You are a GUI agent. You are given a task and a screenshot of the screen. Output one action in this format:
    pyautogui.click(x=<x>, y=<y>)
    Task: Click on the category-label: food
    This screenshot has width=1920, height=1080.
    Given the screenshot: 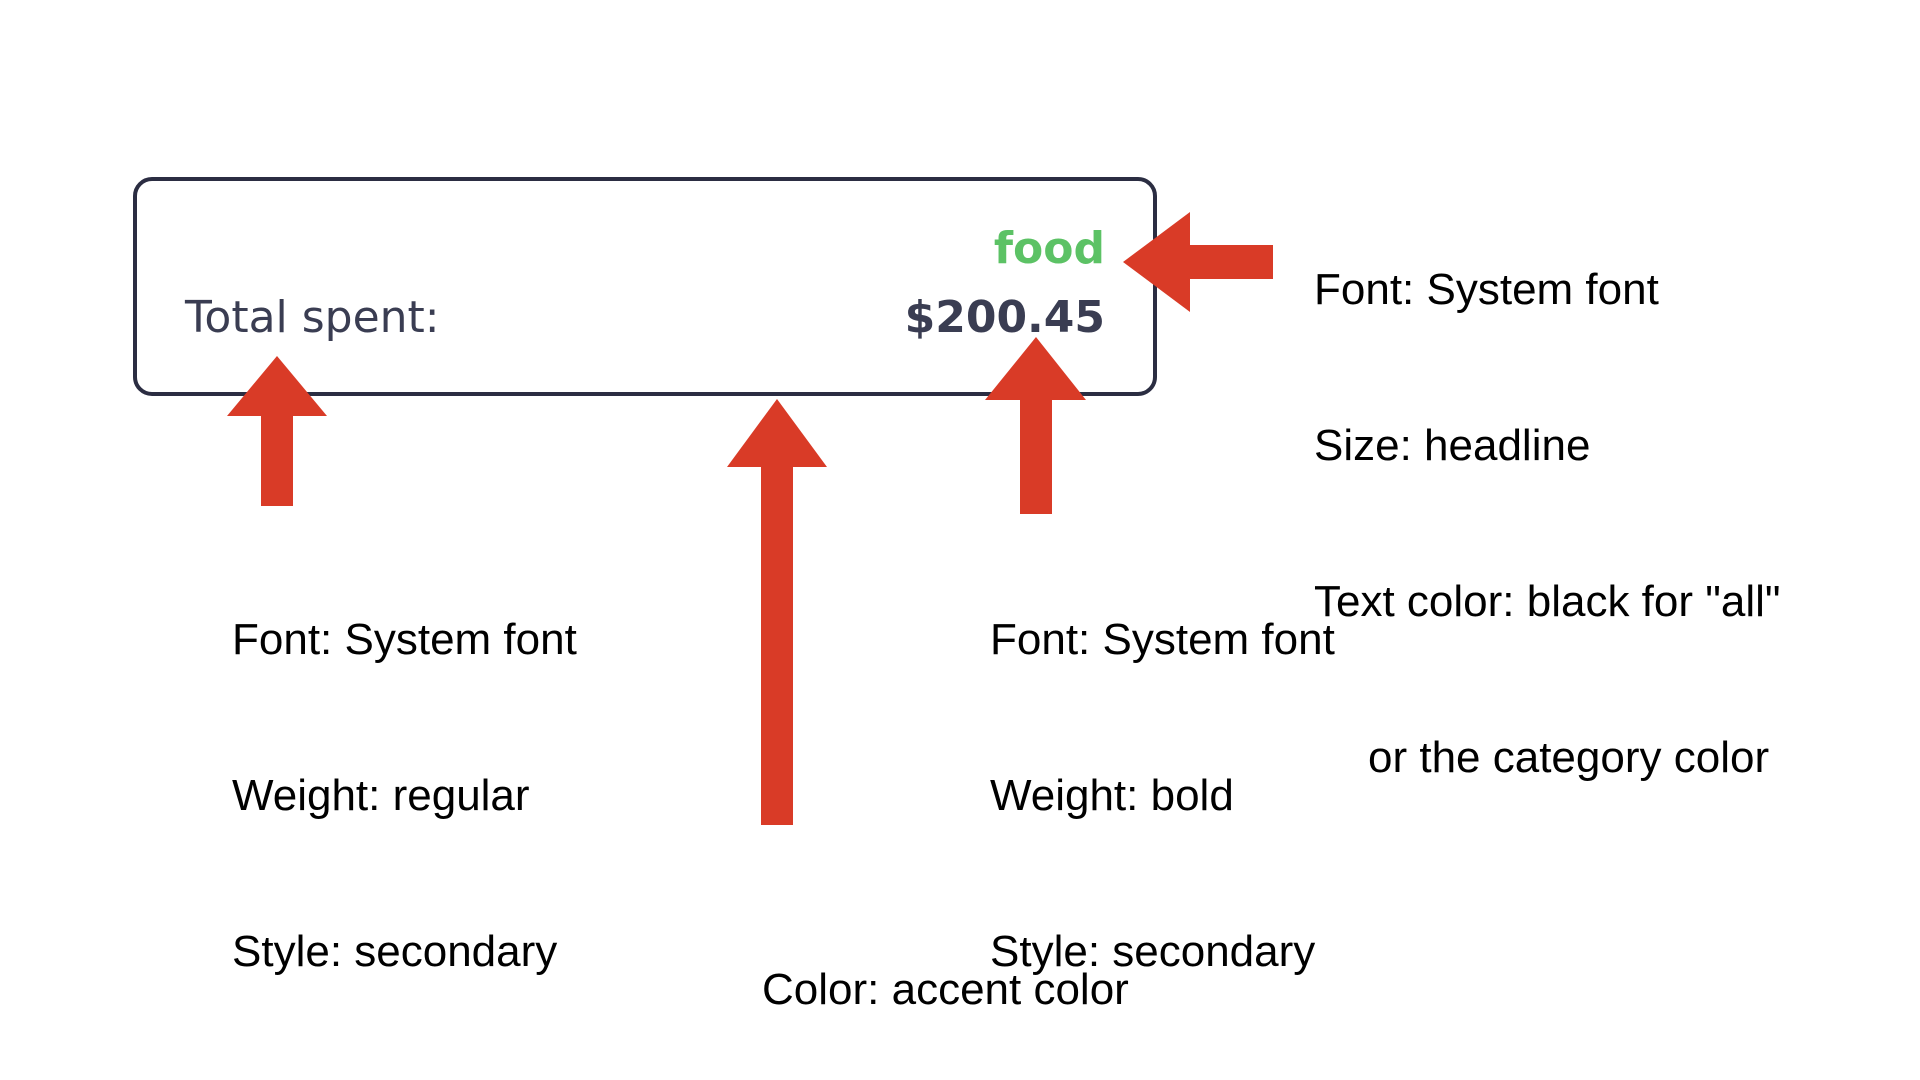 What is the action you would take?
    pyautogui.click(x=1049, y=248)
    